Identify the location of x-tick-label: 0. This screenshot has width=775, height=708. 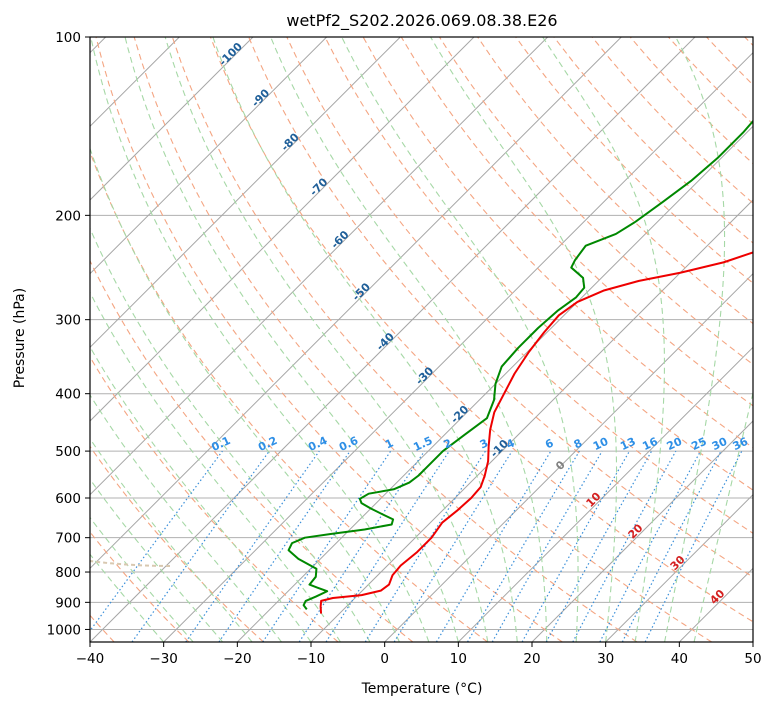
(384, 659).